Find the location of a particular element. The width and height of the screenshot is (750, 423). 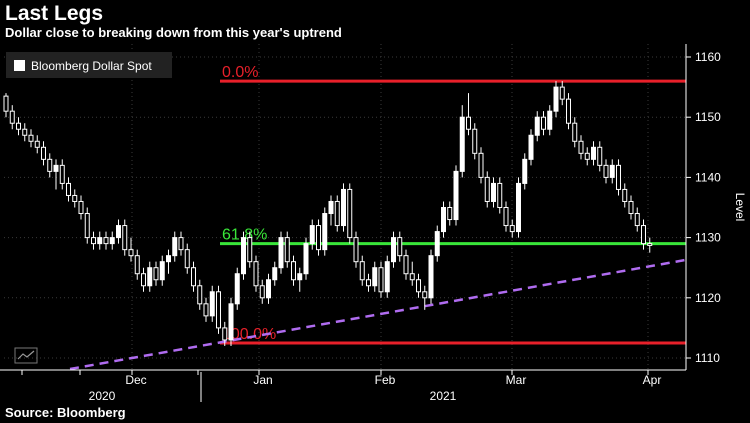

x-tick-label: Dec is located at coordinates (135, 380).